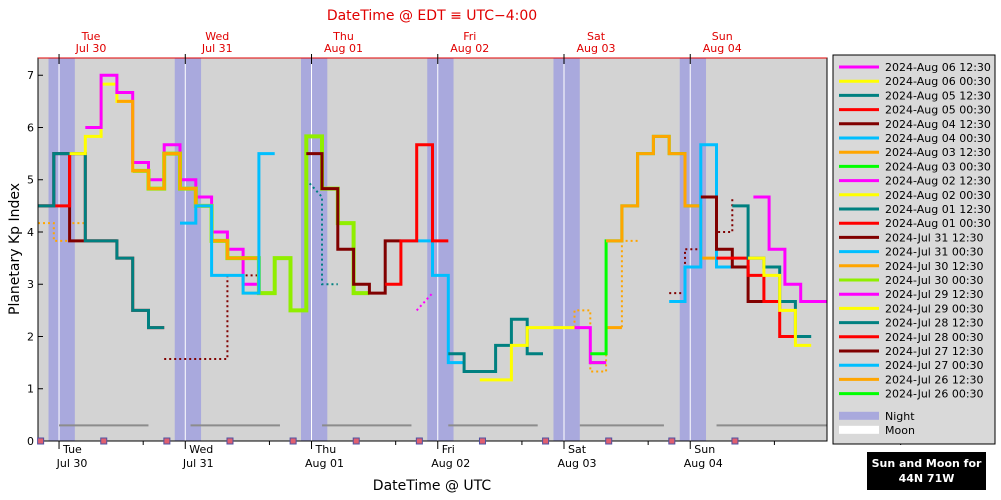 This screenshot has width=1001, height=500. Describe the element at coordinates (30, 336) in the screenshot. I see `y-tick-label: 2` at that location.